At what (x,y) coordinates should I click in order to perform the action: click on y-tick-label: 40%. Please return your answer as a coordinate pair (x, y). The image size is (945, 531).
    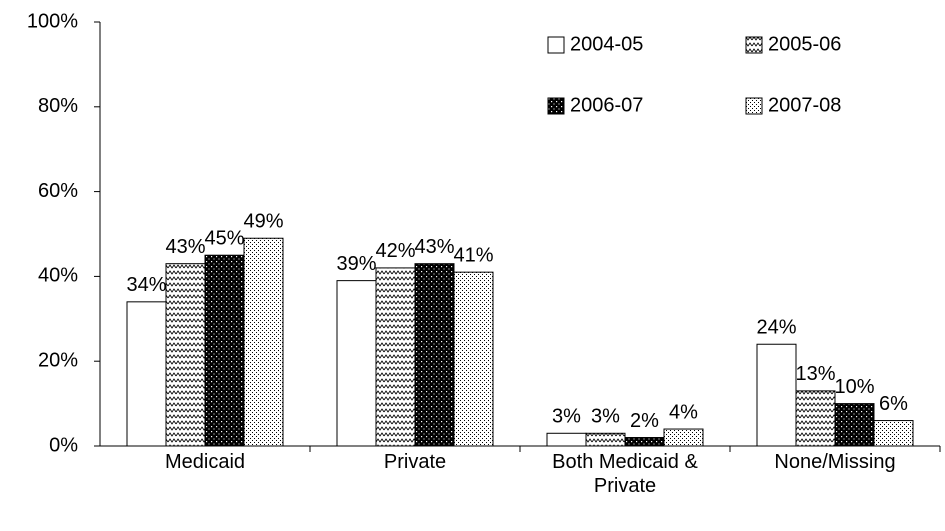
    Looking at the image, I should click on (58, 276).